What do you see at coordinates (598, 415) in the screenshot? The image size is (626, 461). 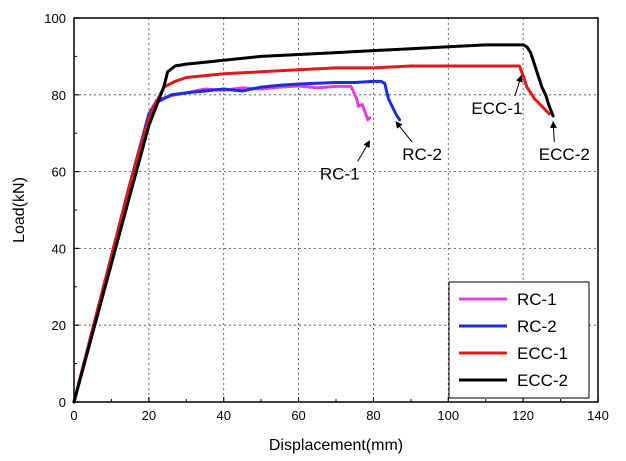 I see `x-tick-label: 140` at bounding box center [598, 415].